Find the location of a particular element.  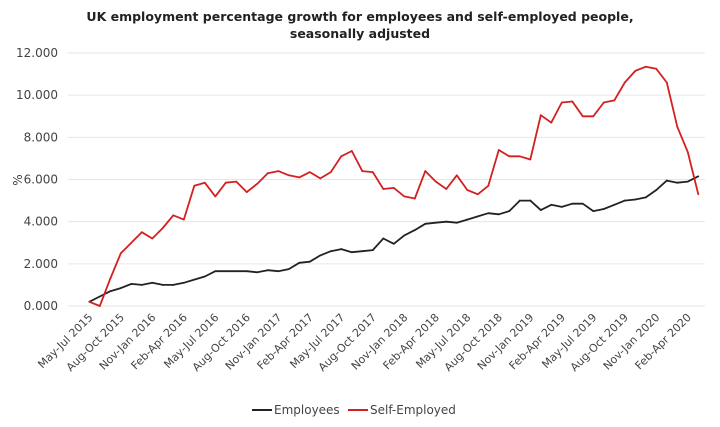

legend-label-self-employed: Self-Employed is located at coordinates (413, 410).